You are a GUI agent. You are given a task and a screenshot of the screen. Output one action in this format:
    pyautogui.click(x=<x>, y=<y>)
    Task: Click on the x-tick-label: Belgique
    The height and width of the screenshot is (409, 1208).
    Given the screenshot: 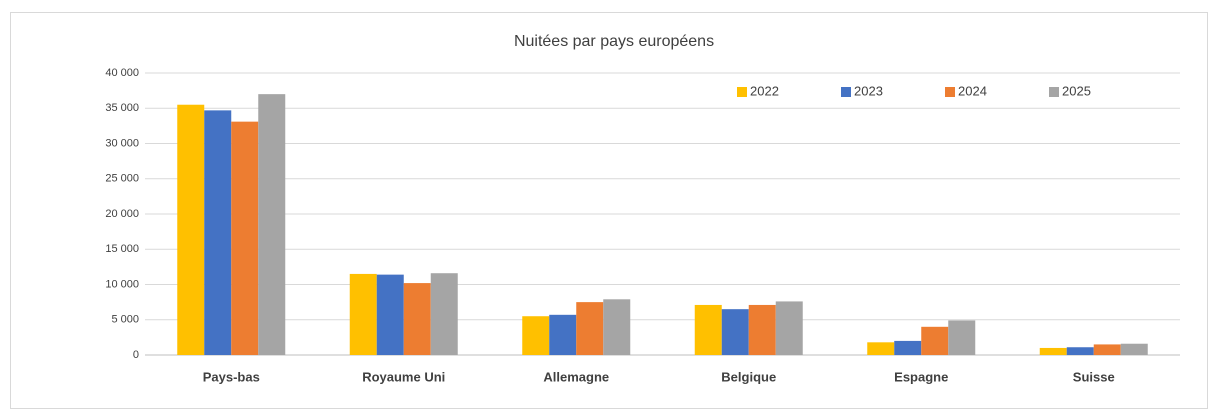 What is the action you would take?
    pyautogui.click(x=748, y=376)
    